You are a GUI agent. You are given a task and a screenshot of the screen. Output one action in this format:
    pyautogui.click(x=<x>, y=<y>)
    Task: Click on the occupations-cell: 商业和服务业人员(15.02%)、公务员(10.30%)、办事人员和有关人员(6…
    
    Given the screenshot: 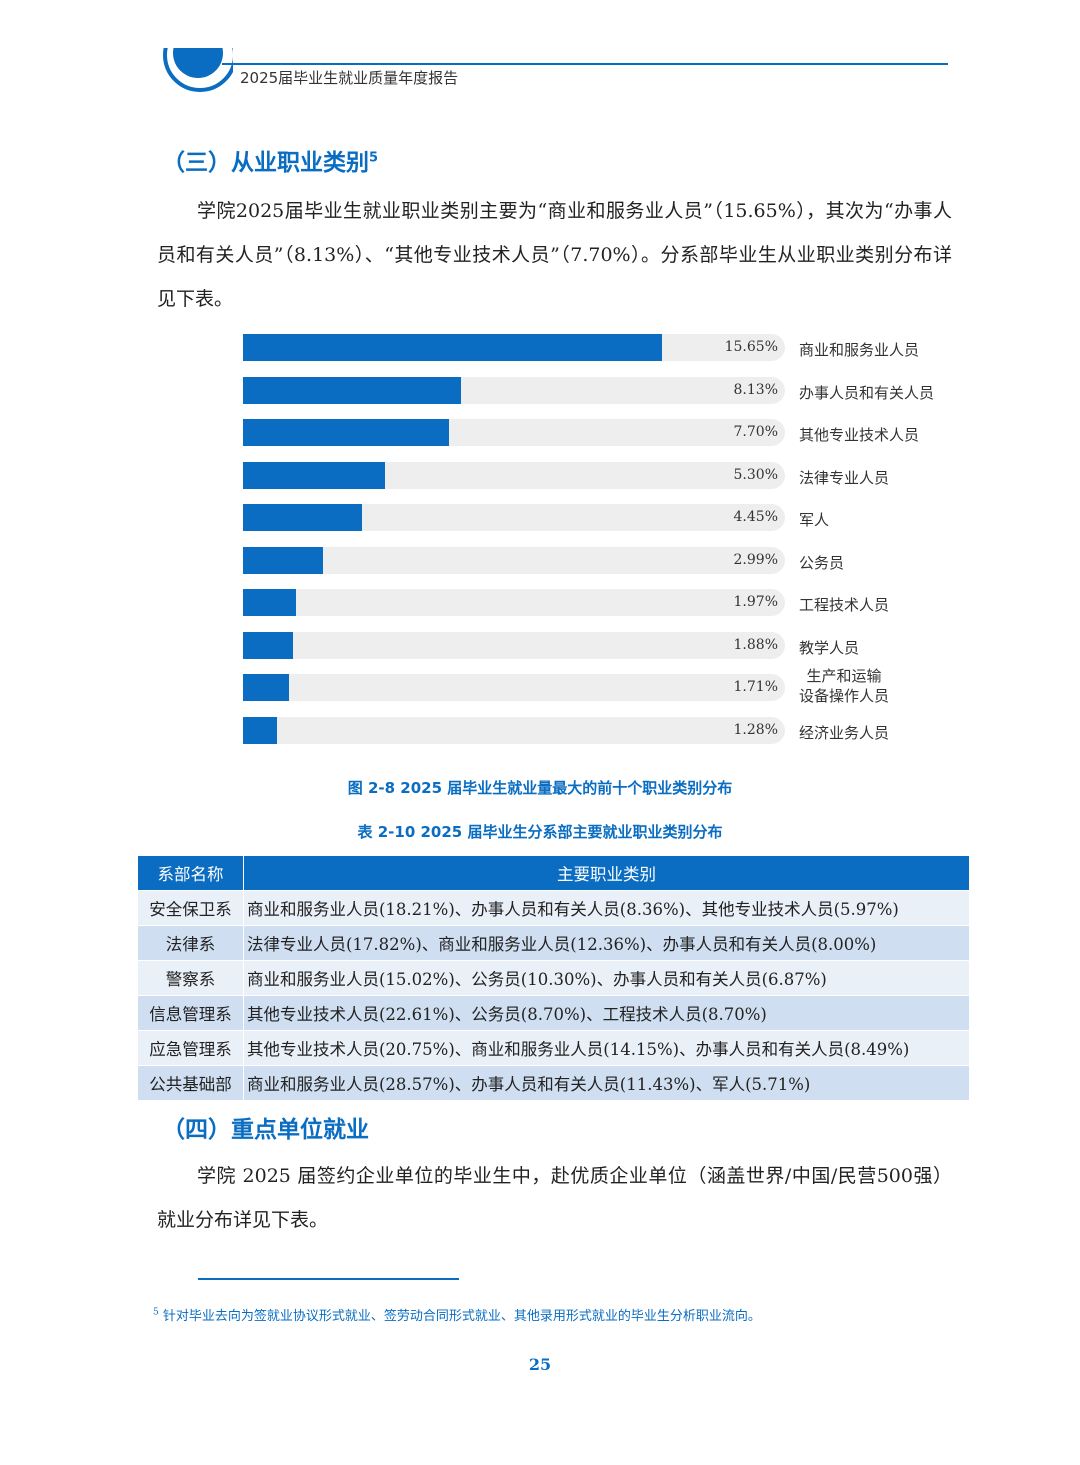 What is the action you would take?
    pyautogui.click(x=606, y=978)
    